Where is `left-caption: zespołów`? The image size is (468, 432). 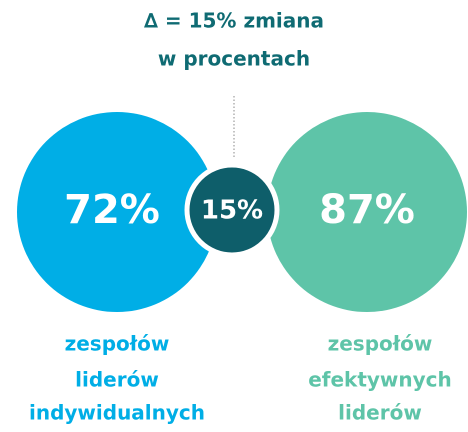 left-caption: zespołów is located at coordinates (117, 344).